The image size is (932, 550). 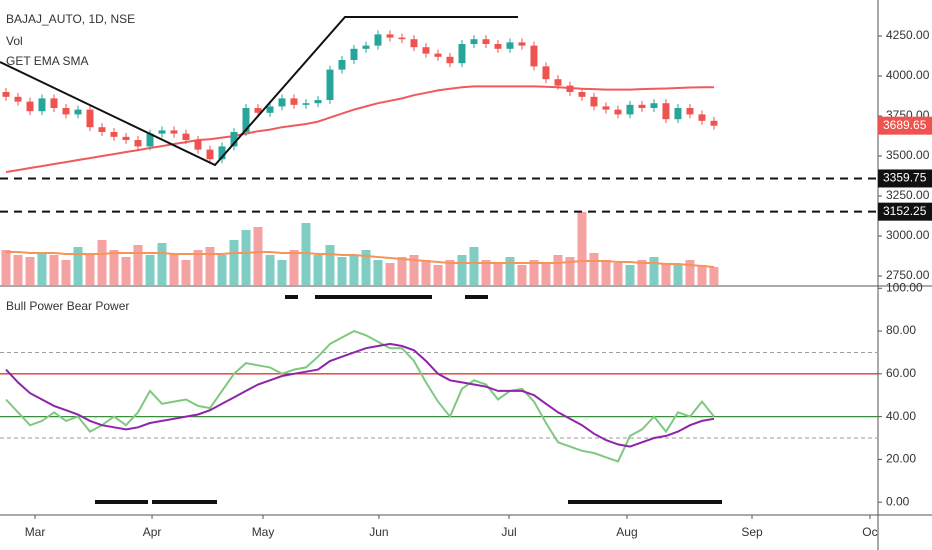 I want to click on y-tick-label: 60.00, so click(x=901, y=373).